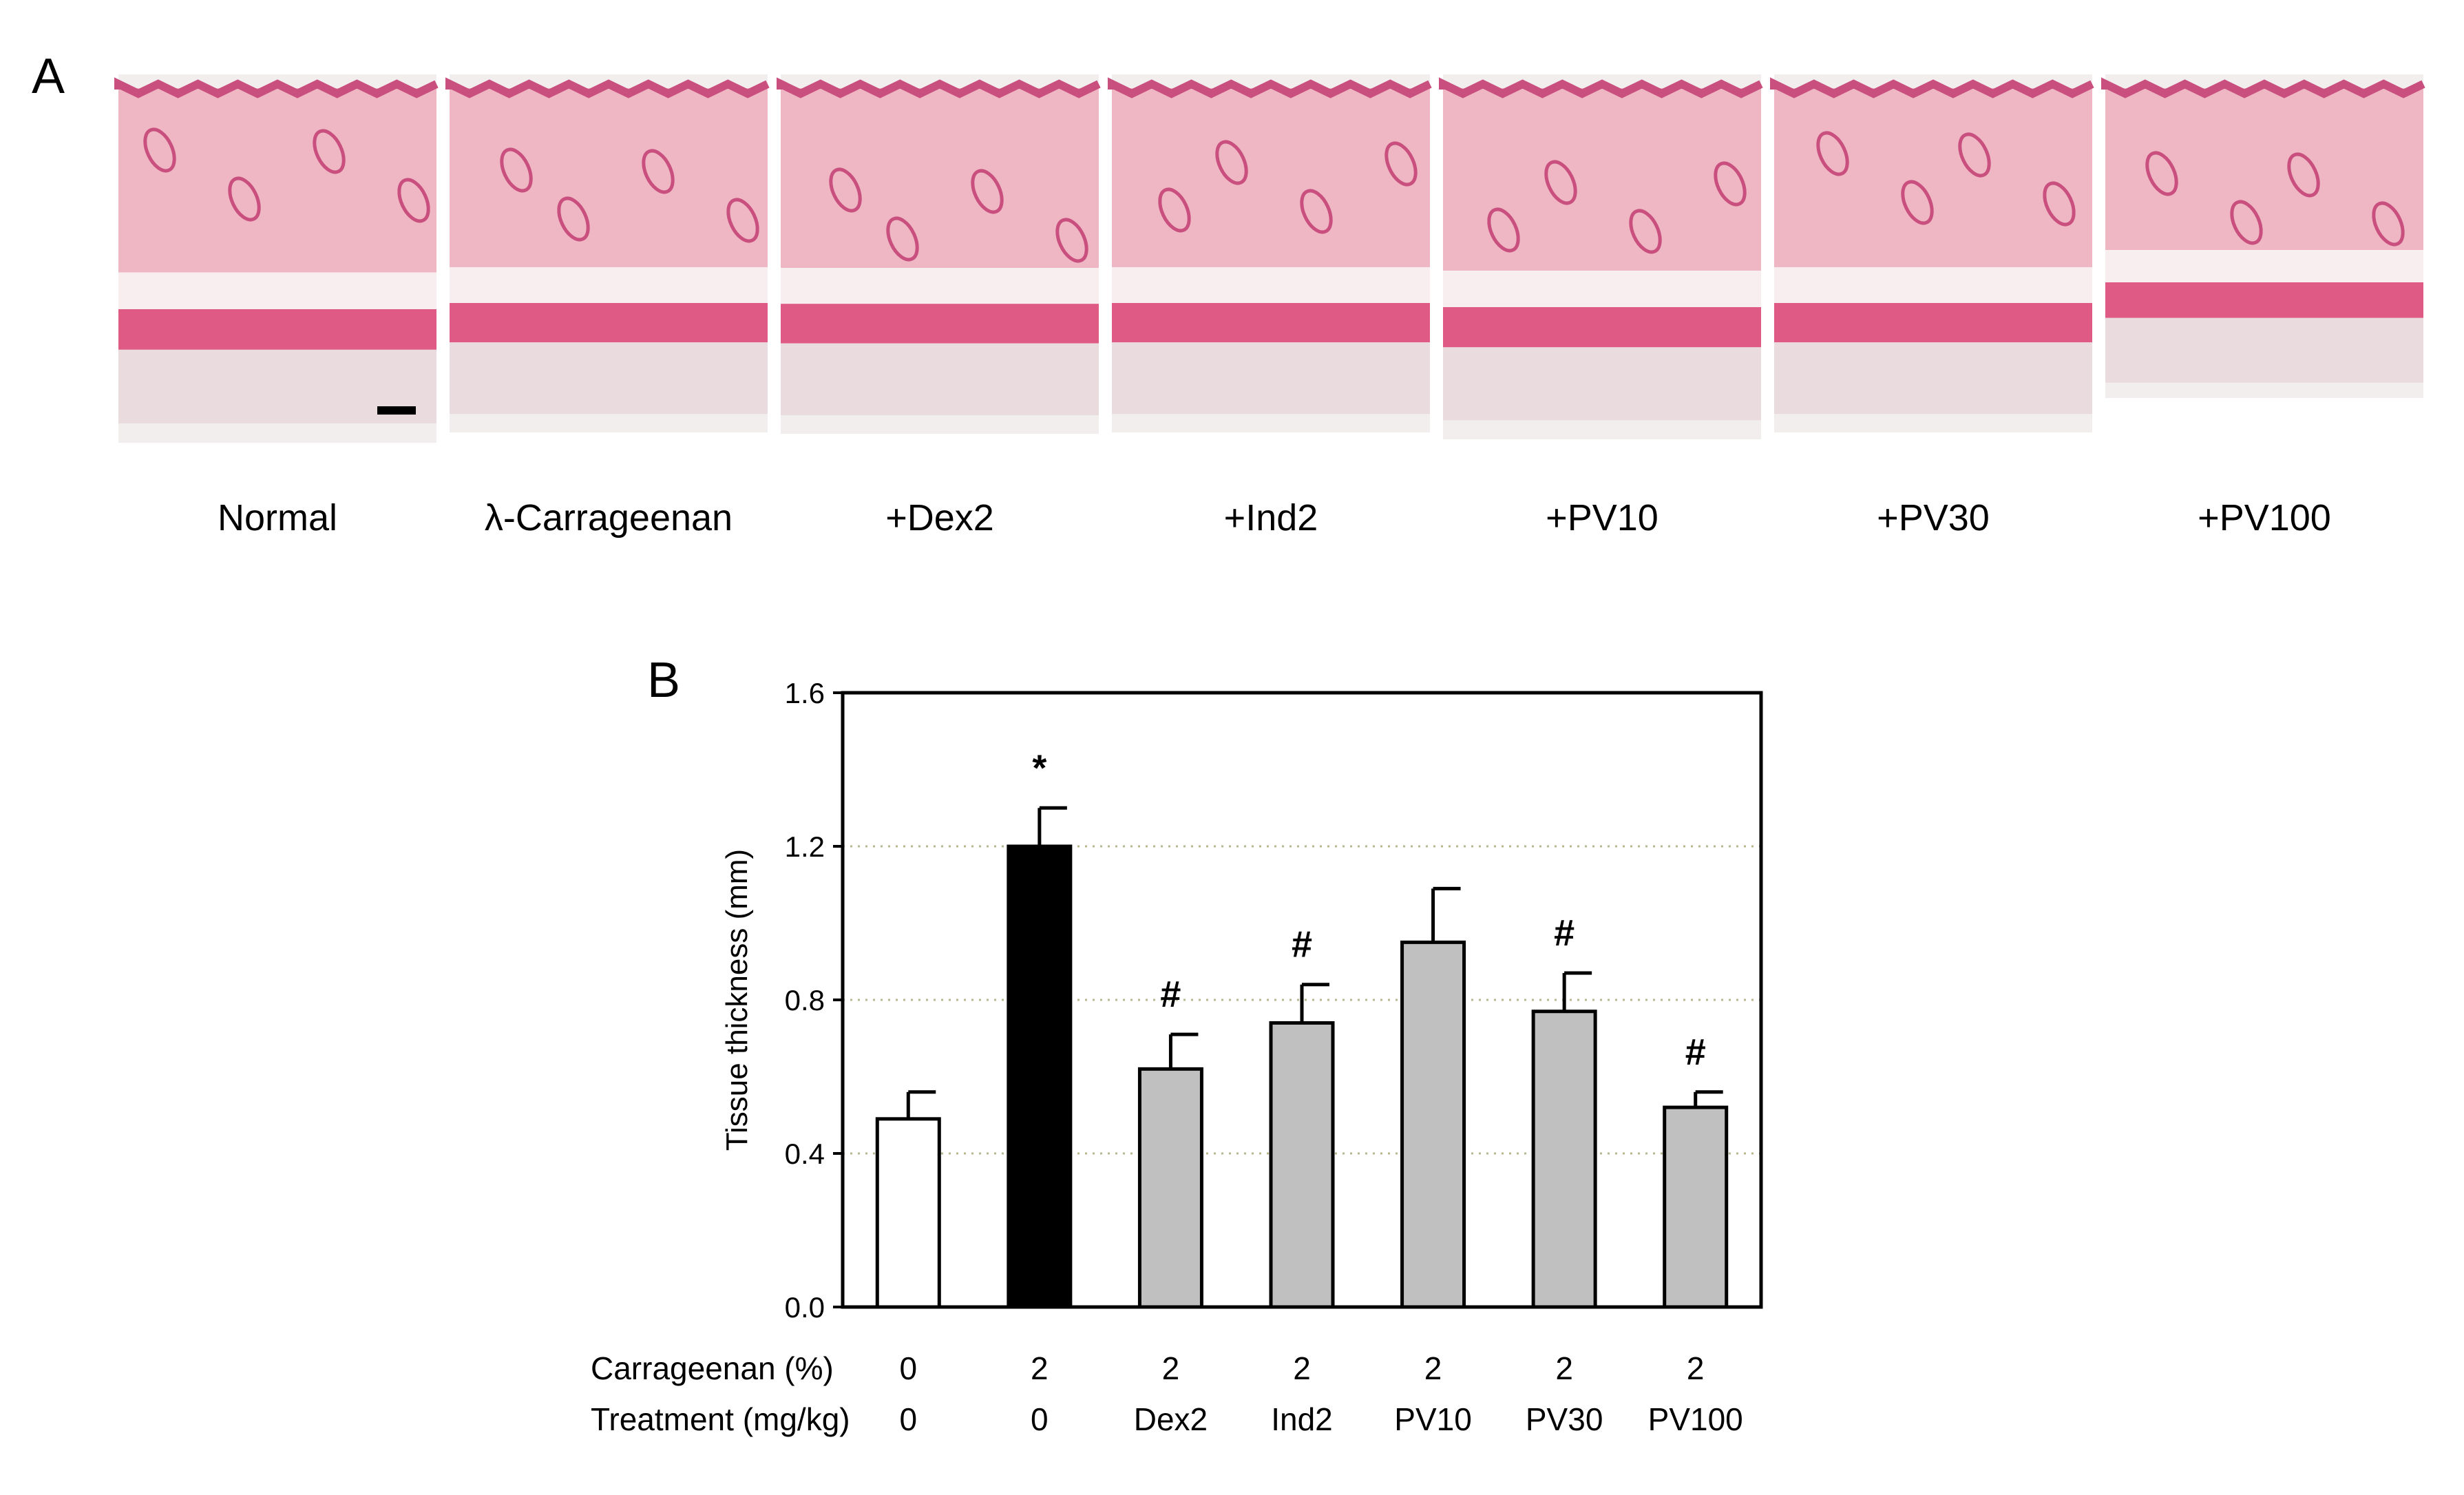 Image resolution: width=2464 pixels, height=1495 pixels. Describe the element at coordinates (1040, 1368) in the screenshot. I see `carrageenan-value-2: 2` at that location.